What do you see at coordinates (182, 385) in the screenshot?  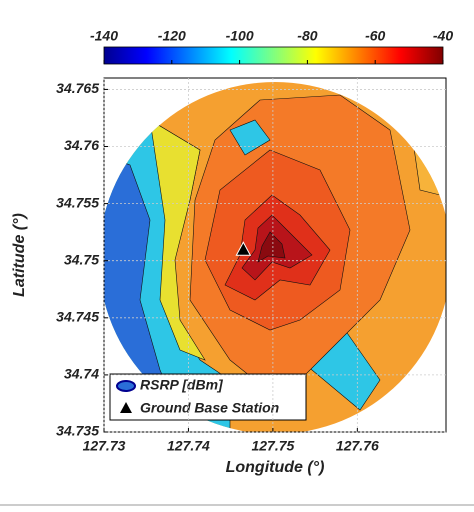 I see `legend-label: RSRP [dBm]` at bounding box center [182, 385].